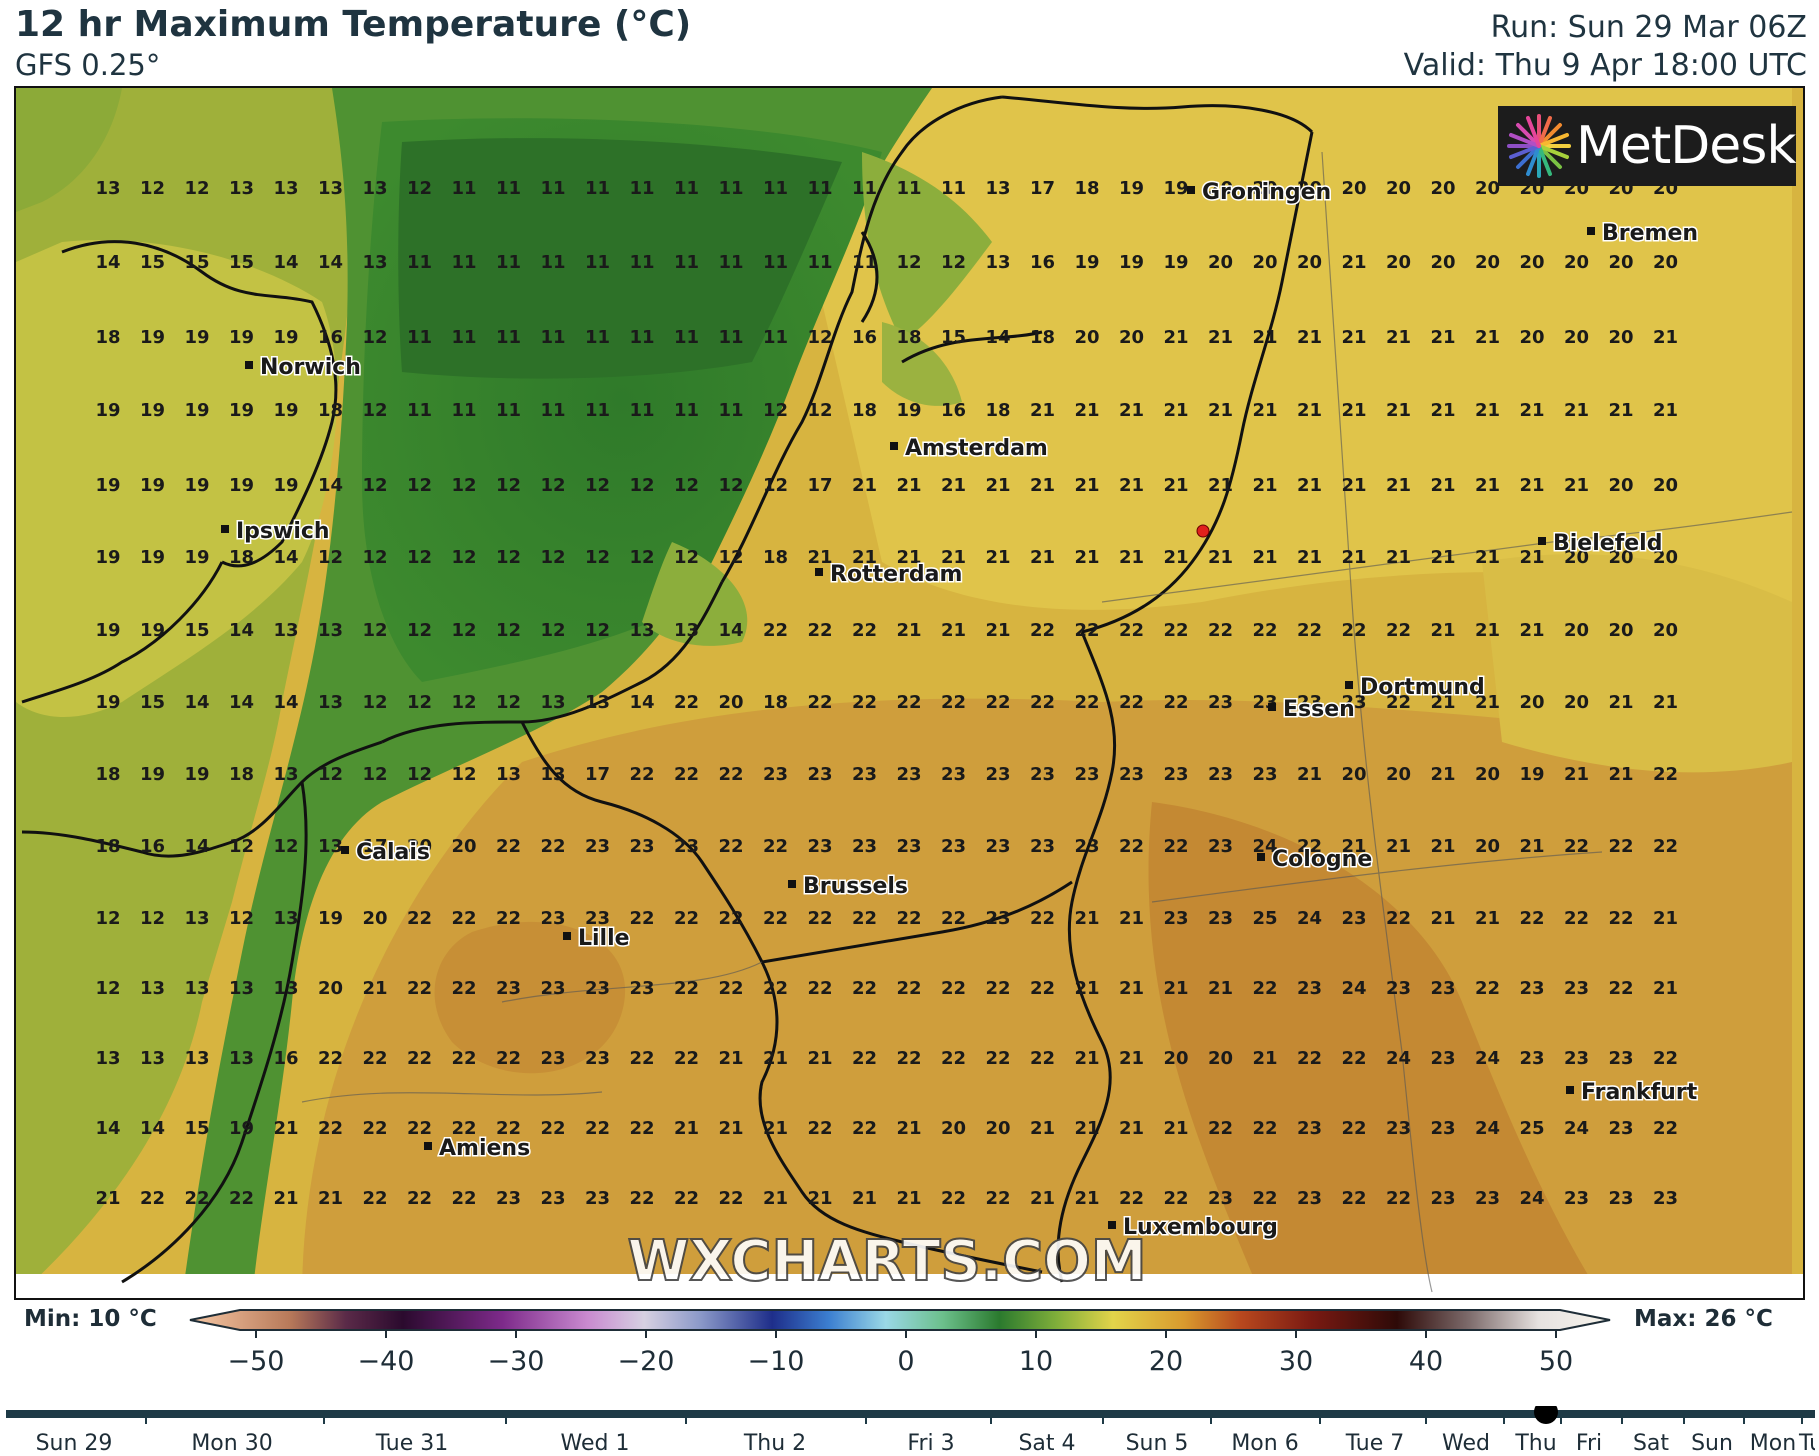  Describe the element at coordinates (1466, 1443) in the screenshot. I see `timeline-day-label: Wed` at that location.